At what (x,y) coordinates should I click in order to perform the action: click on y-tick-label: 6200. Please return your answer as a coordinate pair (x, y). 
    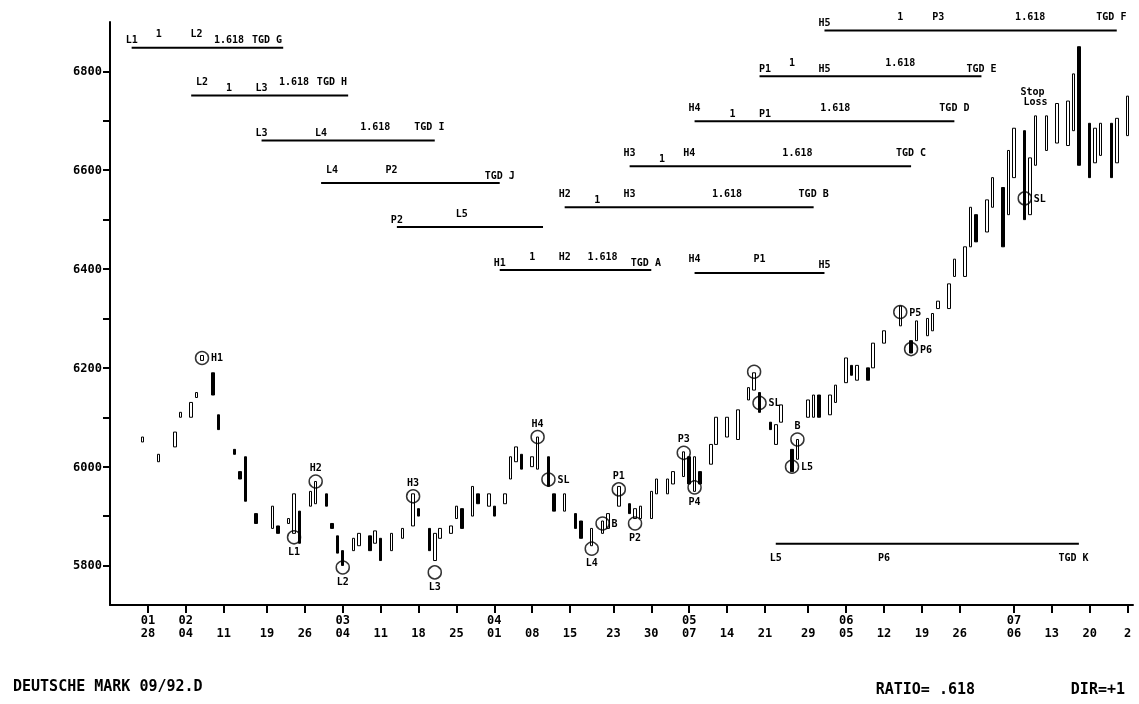
    Looking at the image, I should click on (87, 367).